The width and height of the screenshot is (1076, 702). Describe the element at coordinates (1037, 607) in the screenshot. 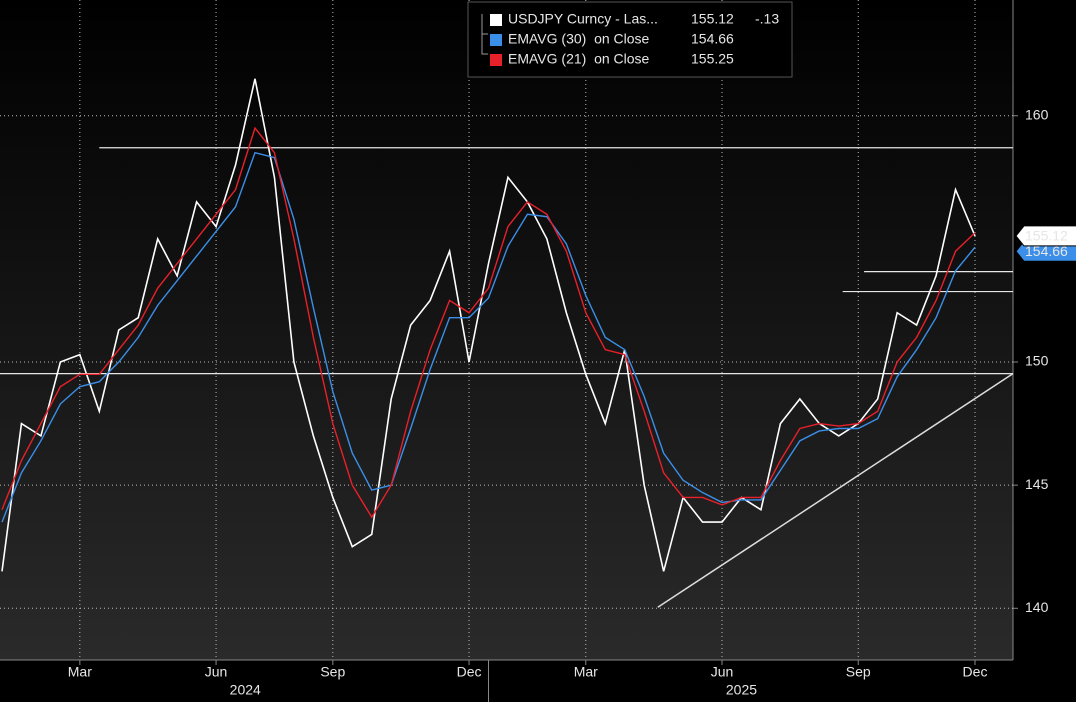

I see `y-tick-label: 140` at that location.